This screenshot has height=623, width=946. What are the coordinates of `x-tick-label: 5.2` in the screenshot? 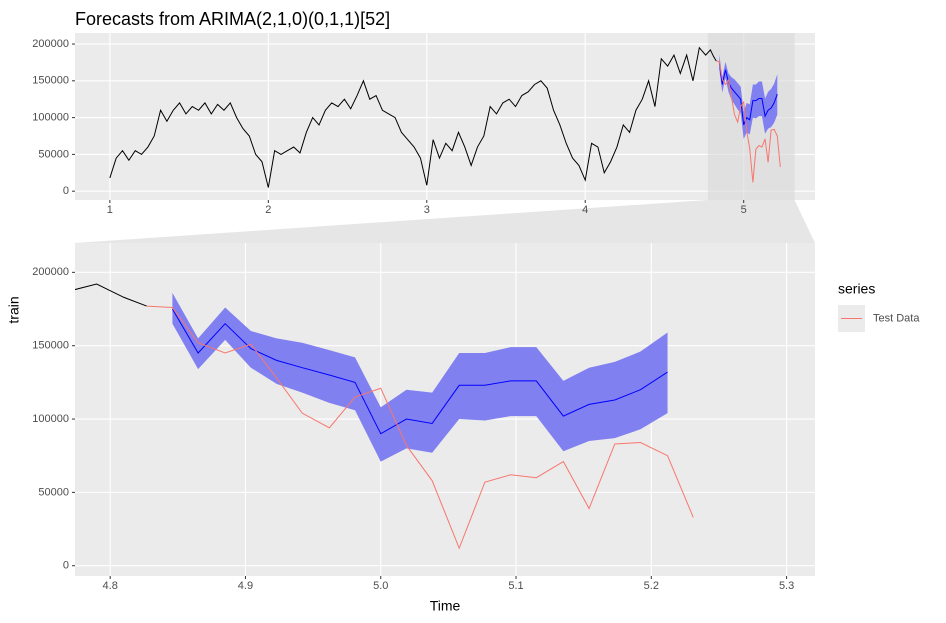 It's located at (651, 586).